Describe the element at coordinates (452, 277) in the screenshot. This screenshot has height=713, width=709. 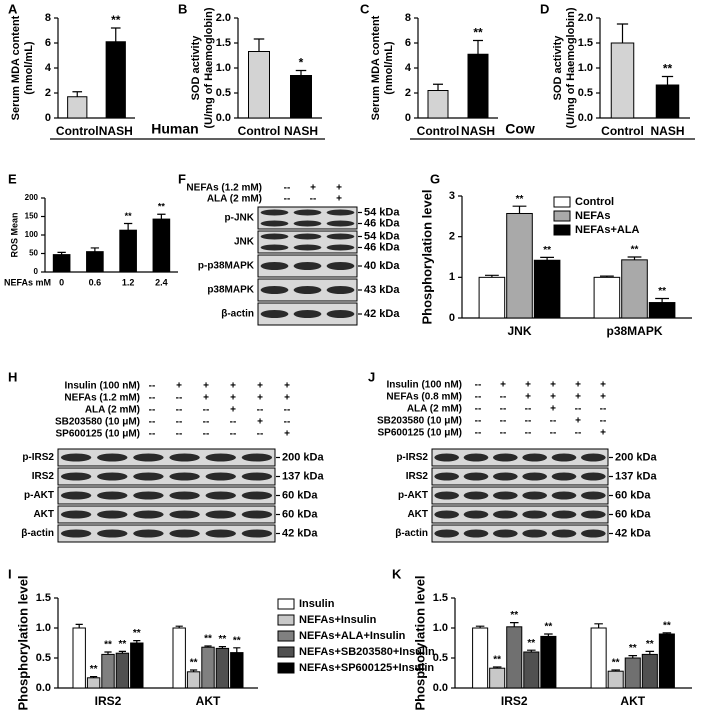
I see `y-tick-label: 1` at that location.